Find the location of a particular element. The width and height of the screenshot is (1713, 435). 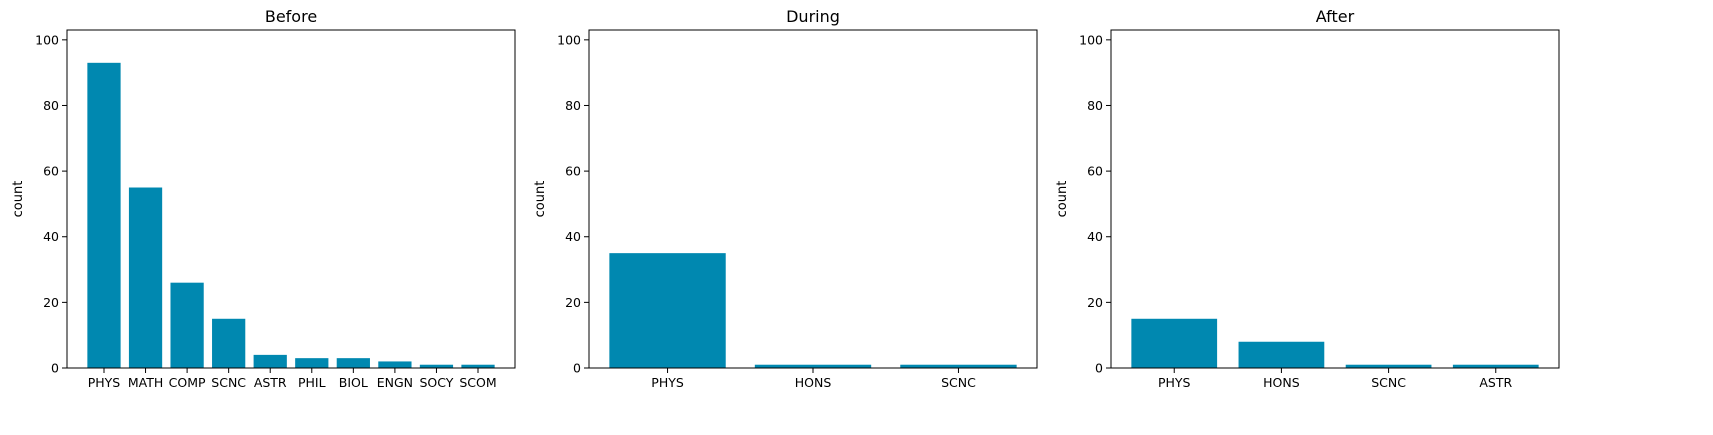

chart-title: After is located at coordinates (1335, 16).